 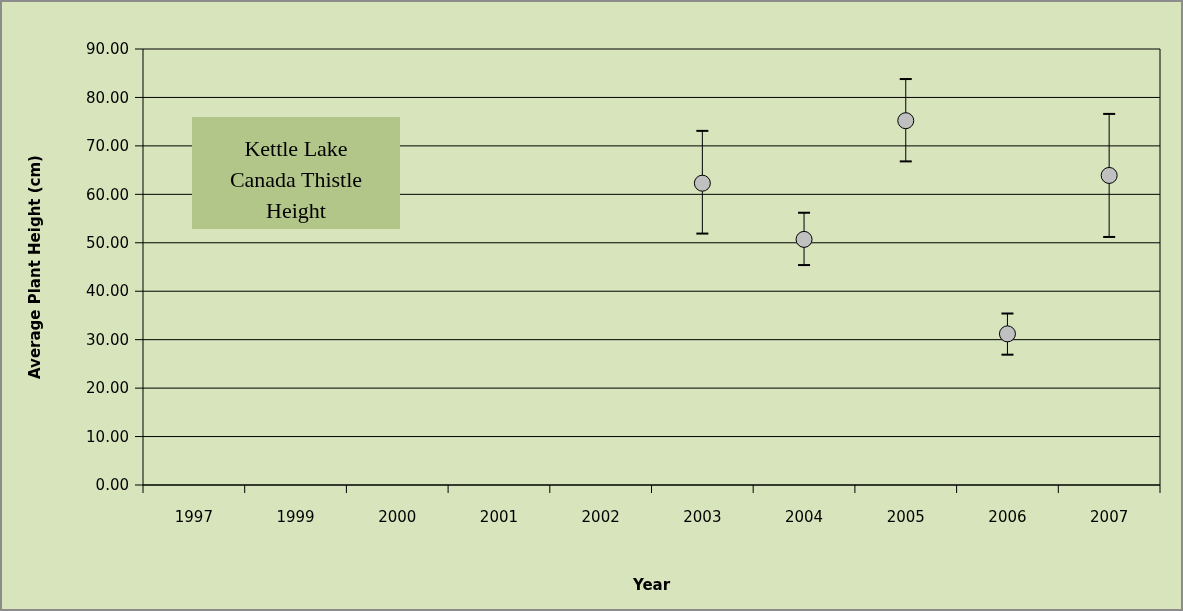 What do you see at coordinates (905, 517) in the screenshot?
I see `x-tick-label: 2005` at bounding box center [905, 517].